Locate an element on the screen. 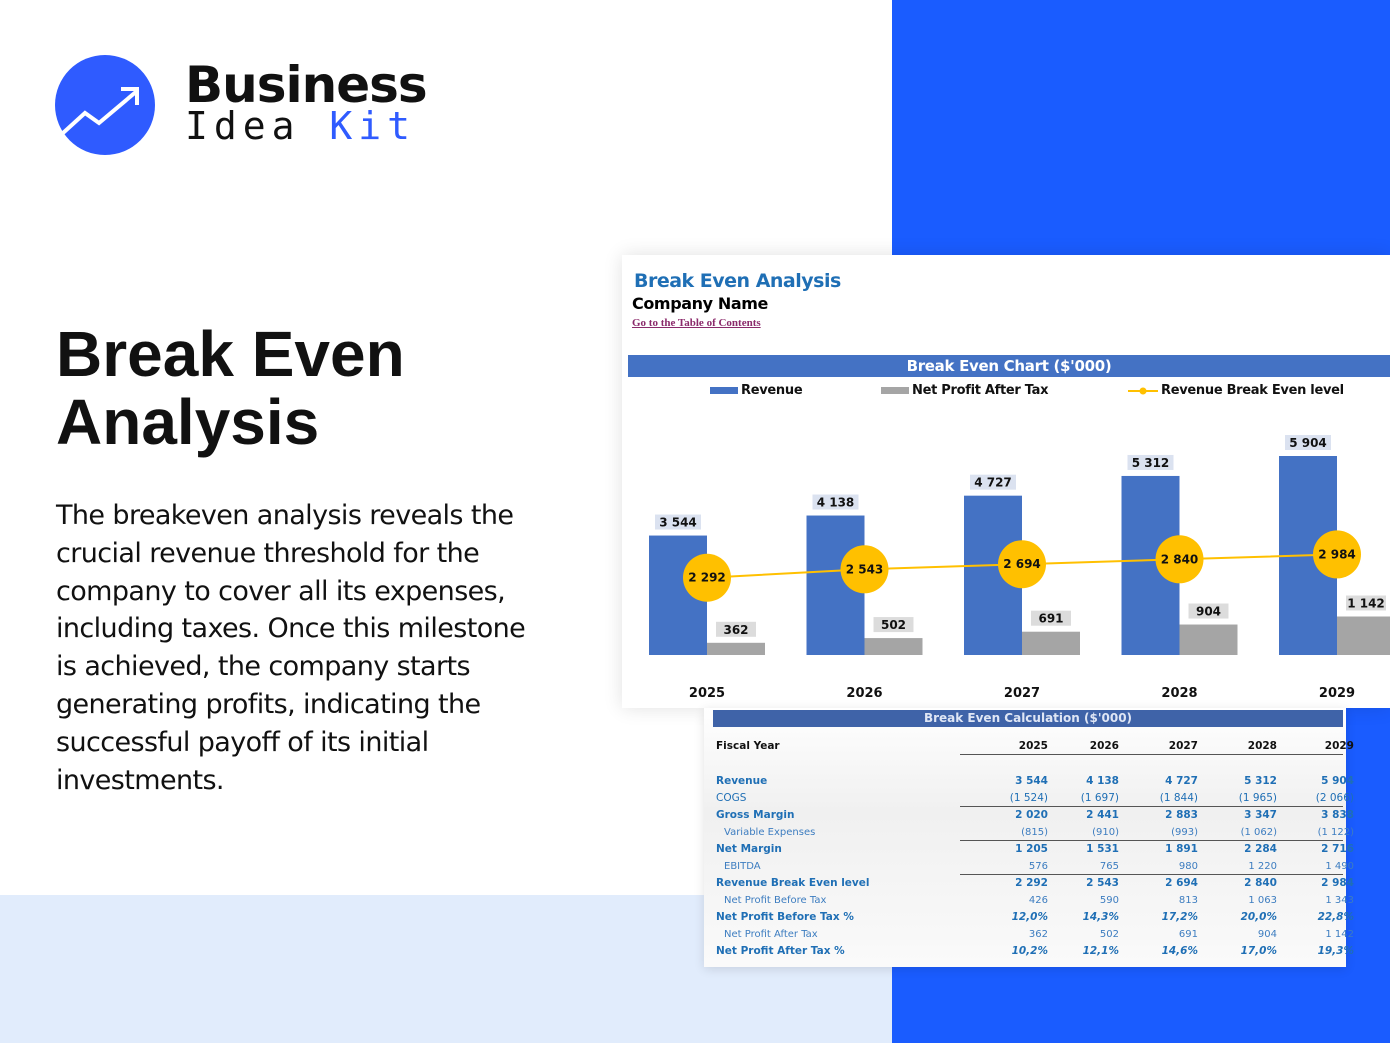 The image size is (1390, 1043). cell-value: 2026 is located at coordinates (1104, 746).